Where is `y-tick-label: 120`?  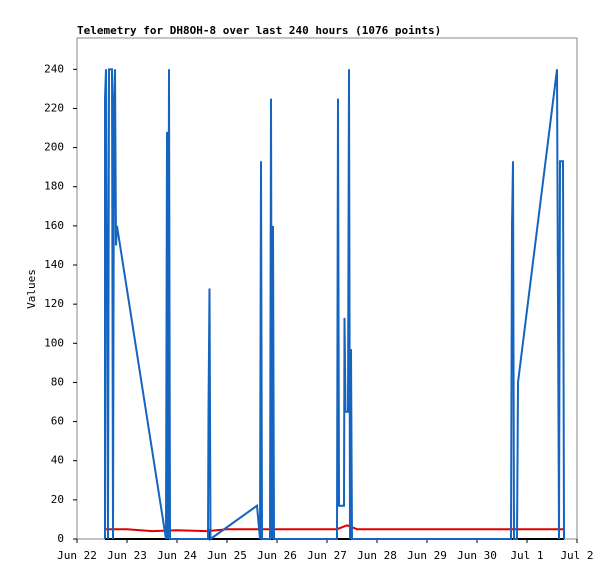 y-tick-label: 120 is located at coordinates (54, 303).